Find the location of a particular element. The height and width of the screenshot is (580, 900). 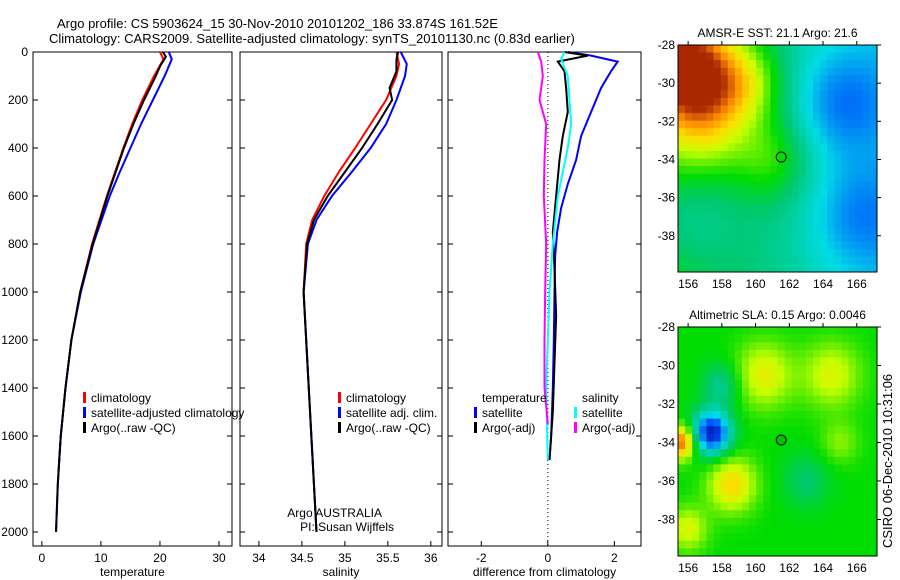

annotation-line: Argo AUSTRALIA is located at coordinates (334, 513).